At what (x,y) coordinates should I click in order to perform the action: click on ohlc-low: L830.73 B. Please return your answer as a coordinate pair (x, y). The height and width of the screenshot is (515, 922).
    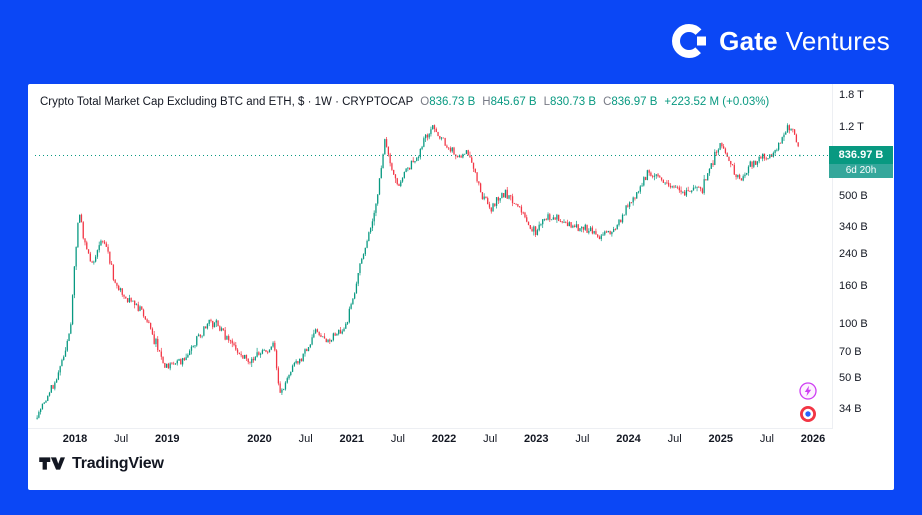
    Looking at the image, I should click on (570, 102).